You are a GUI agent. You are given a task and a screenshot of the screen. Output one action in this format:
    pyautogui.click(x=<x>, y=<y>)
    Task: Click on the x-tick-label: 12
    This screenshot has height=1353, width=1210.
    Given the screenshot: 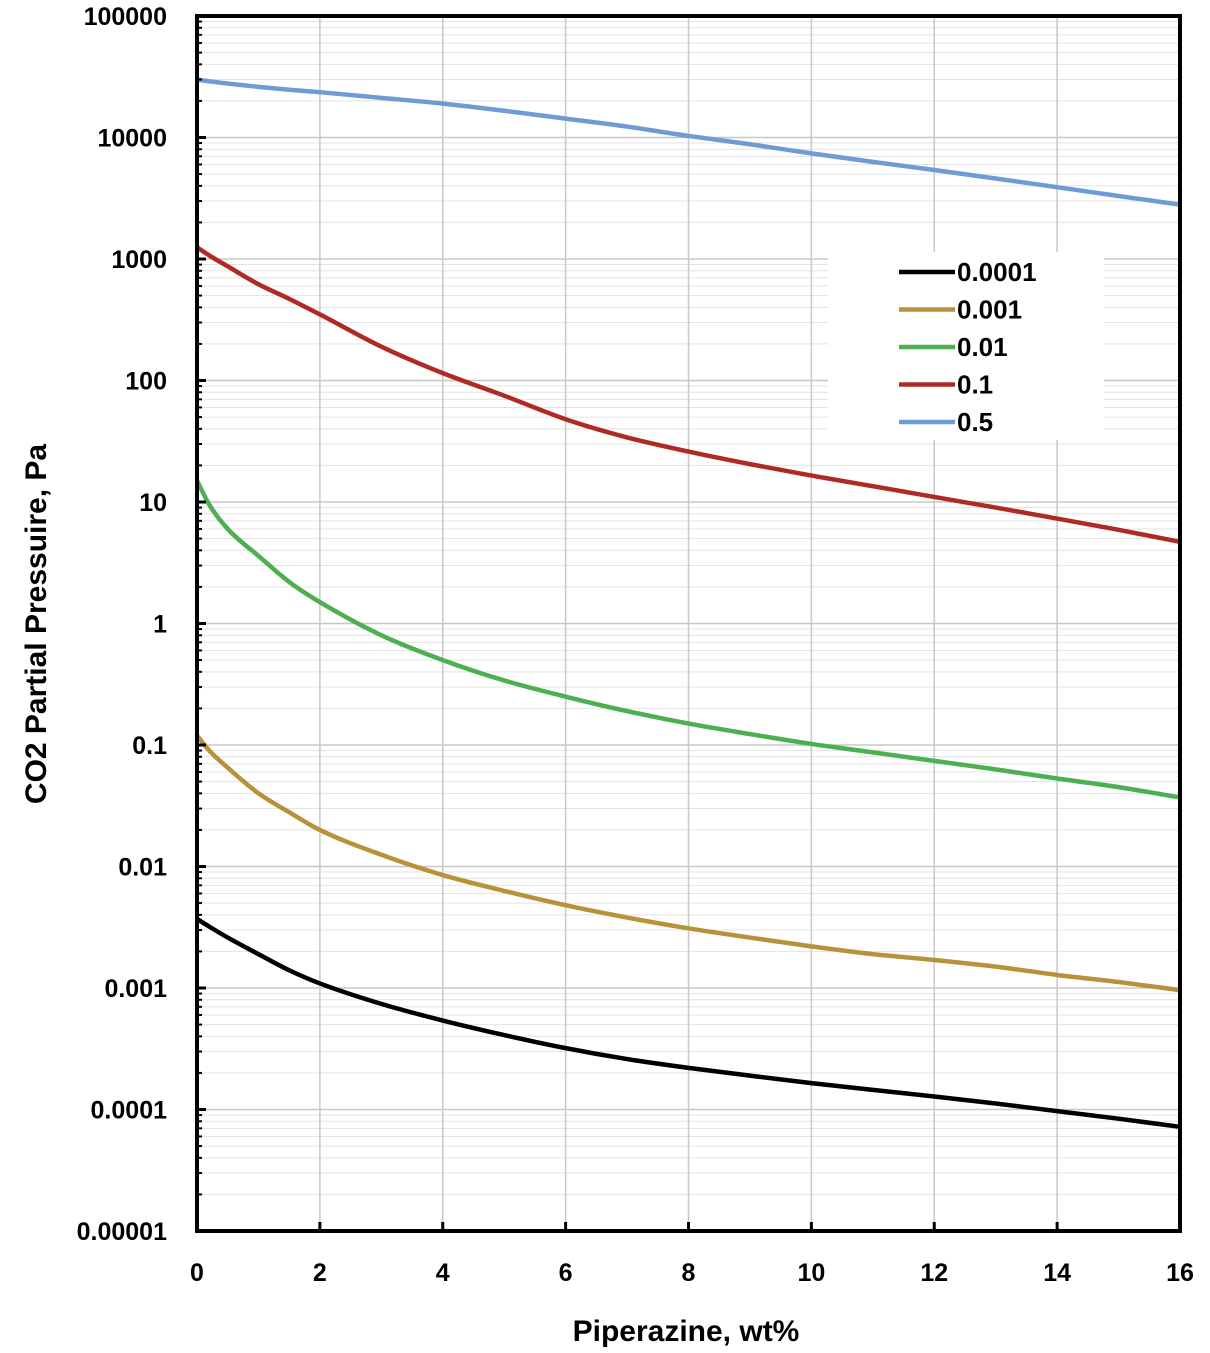 What is the action you would take?
    pyautogui.click(x=934, y=1273)
    